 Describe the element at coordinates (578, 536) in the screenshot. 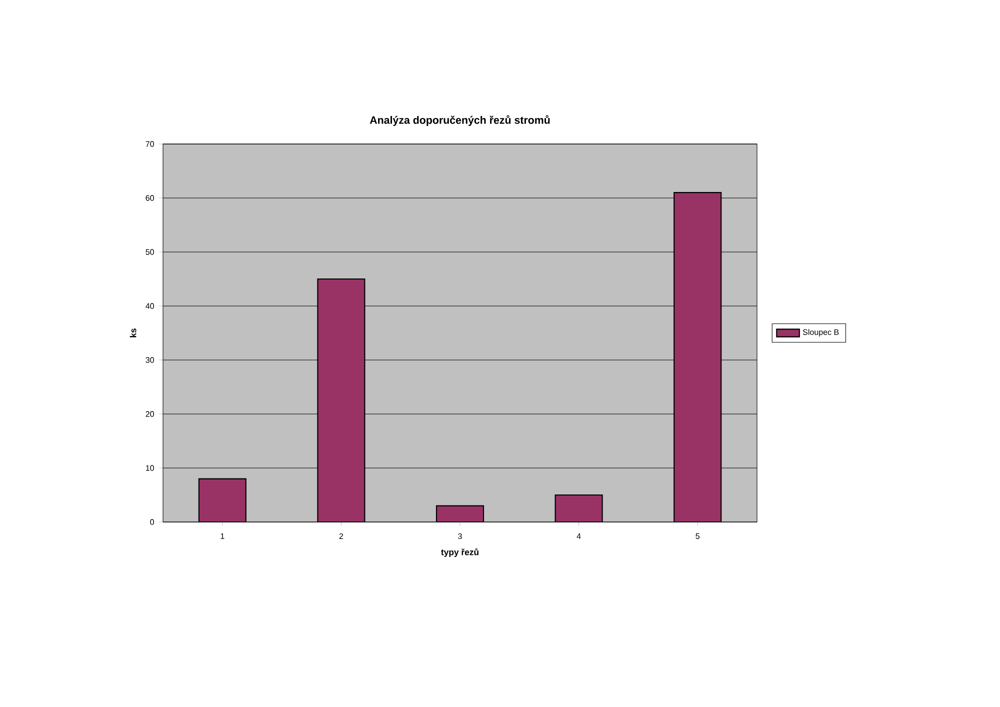

I see `x-tick-label: 4` at that location.